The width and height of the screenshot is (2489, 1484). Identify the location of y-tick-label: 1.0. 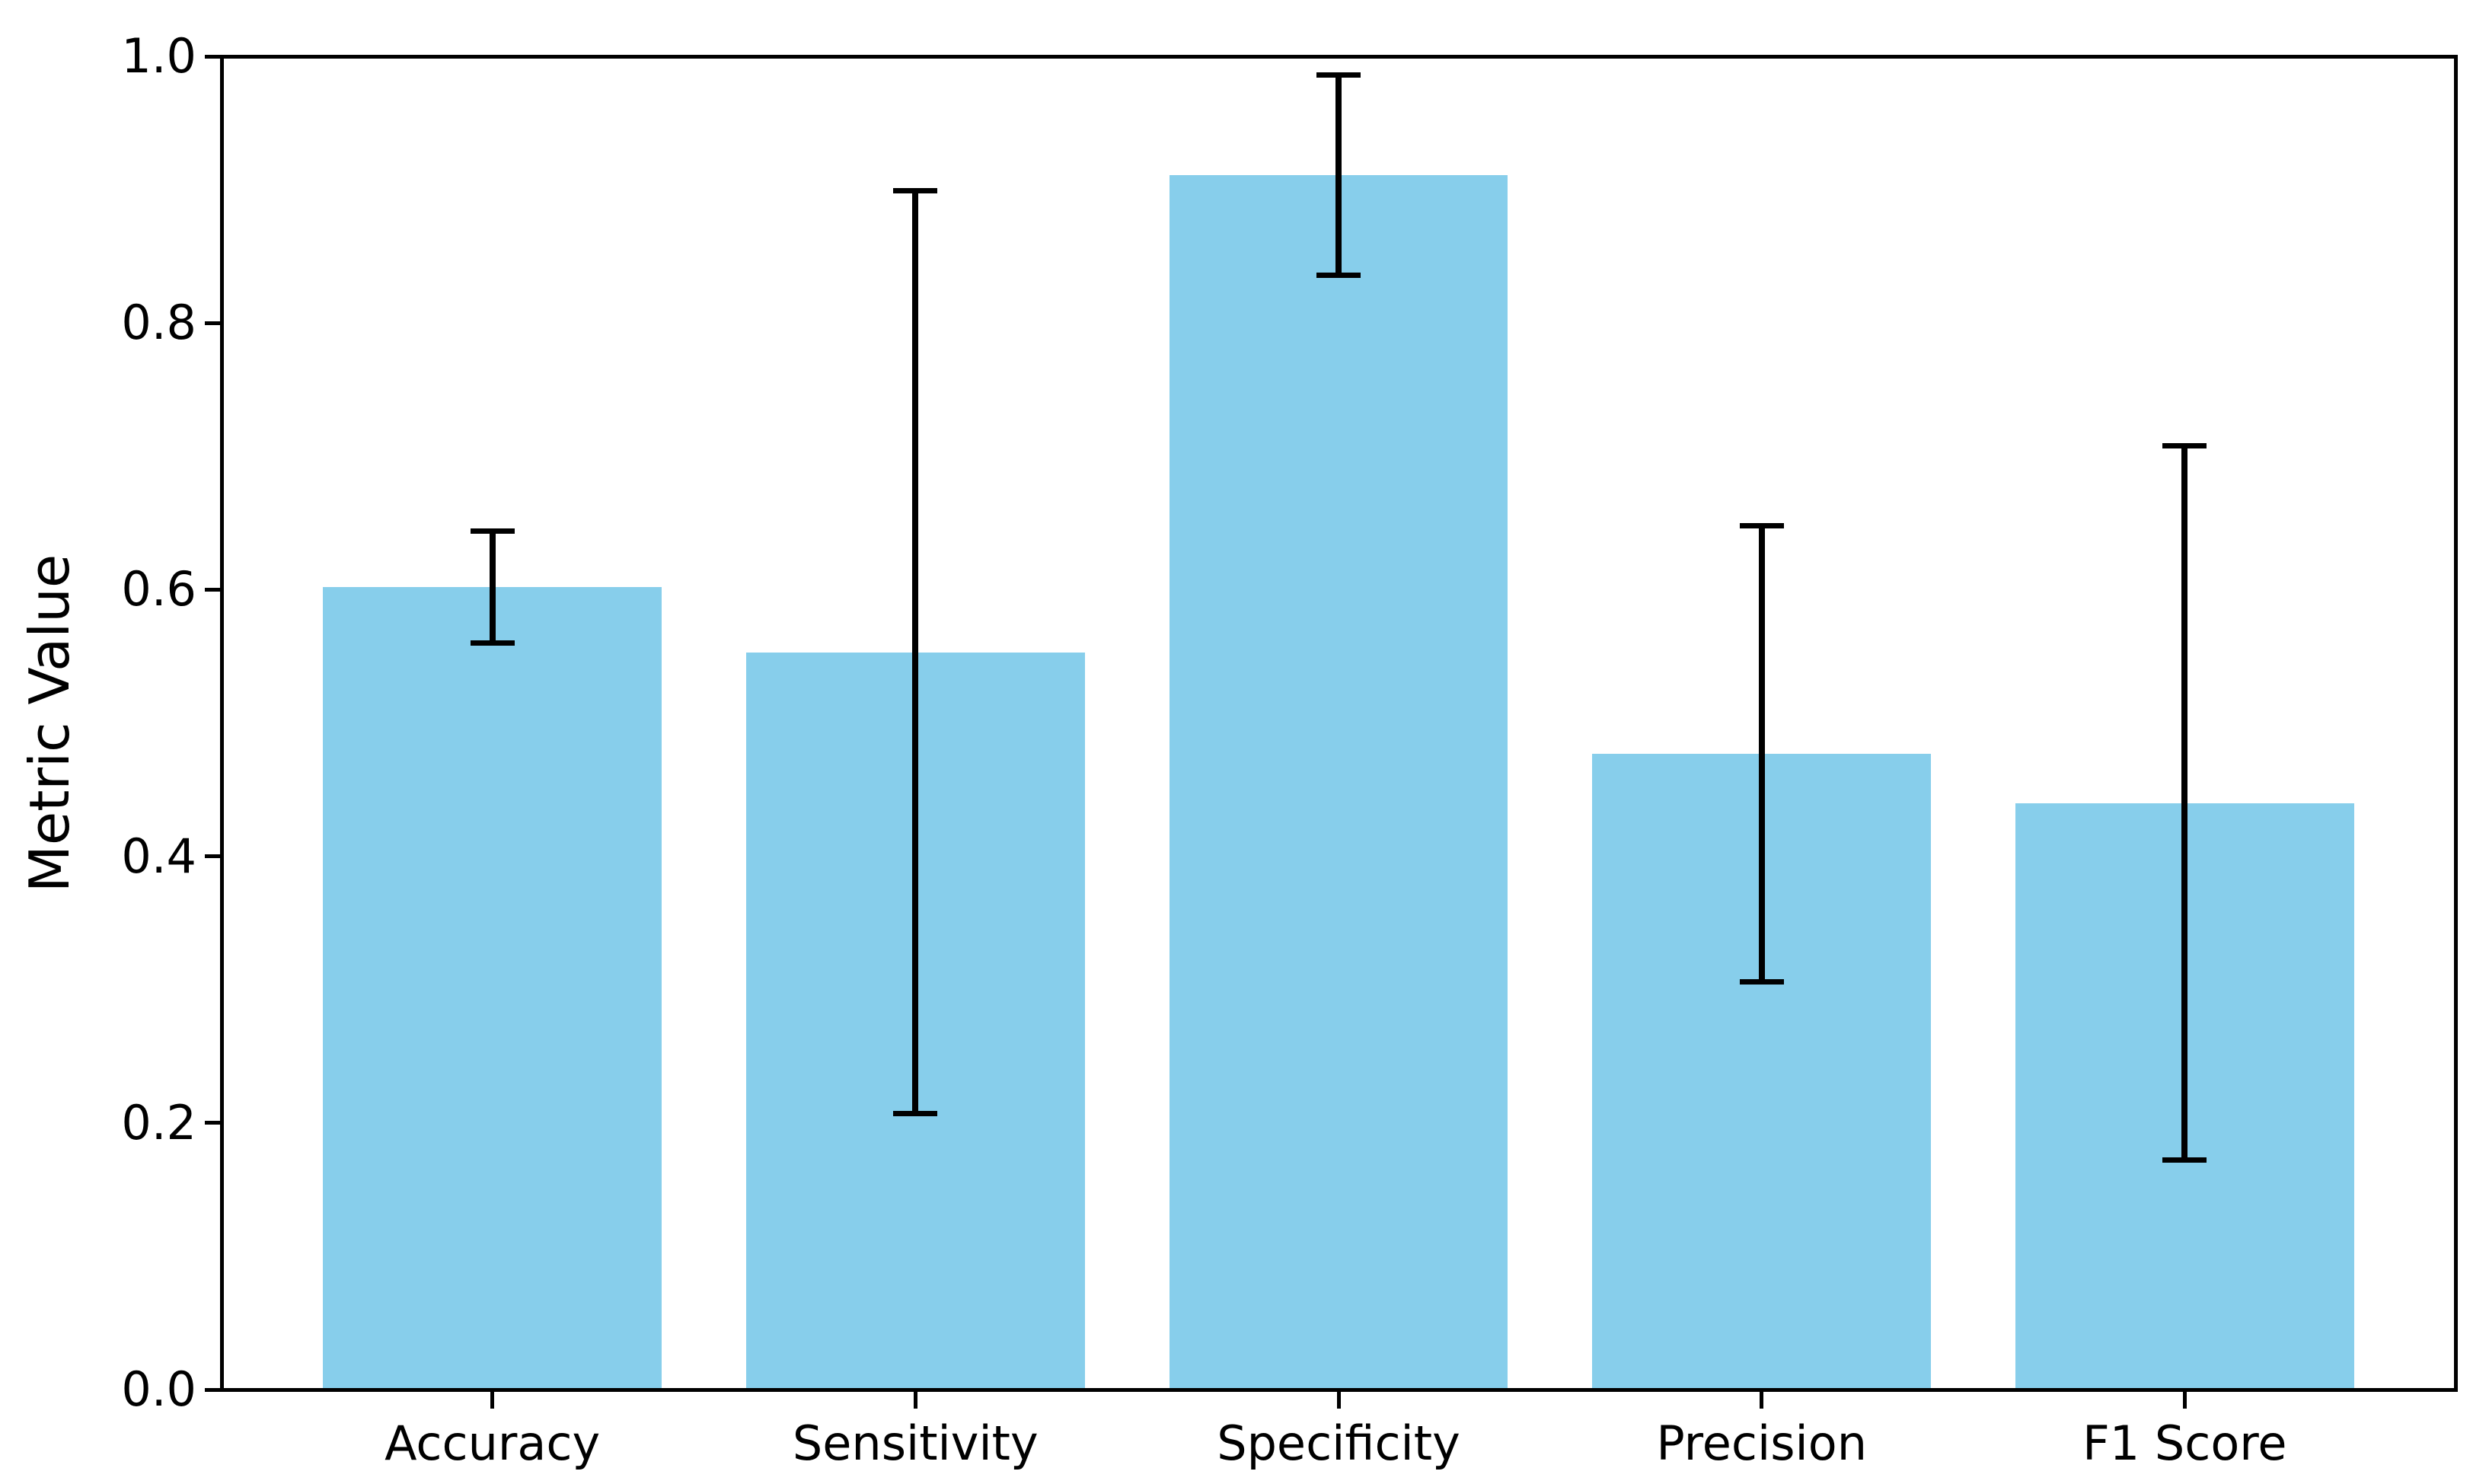
(159, 56).